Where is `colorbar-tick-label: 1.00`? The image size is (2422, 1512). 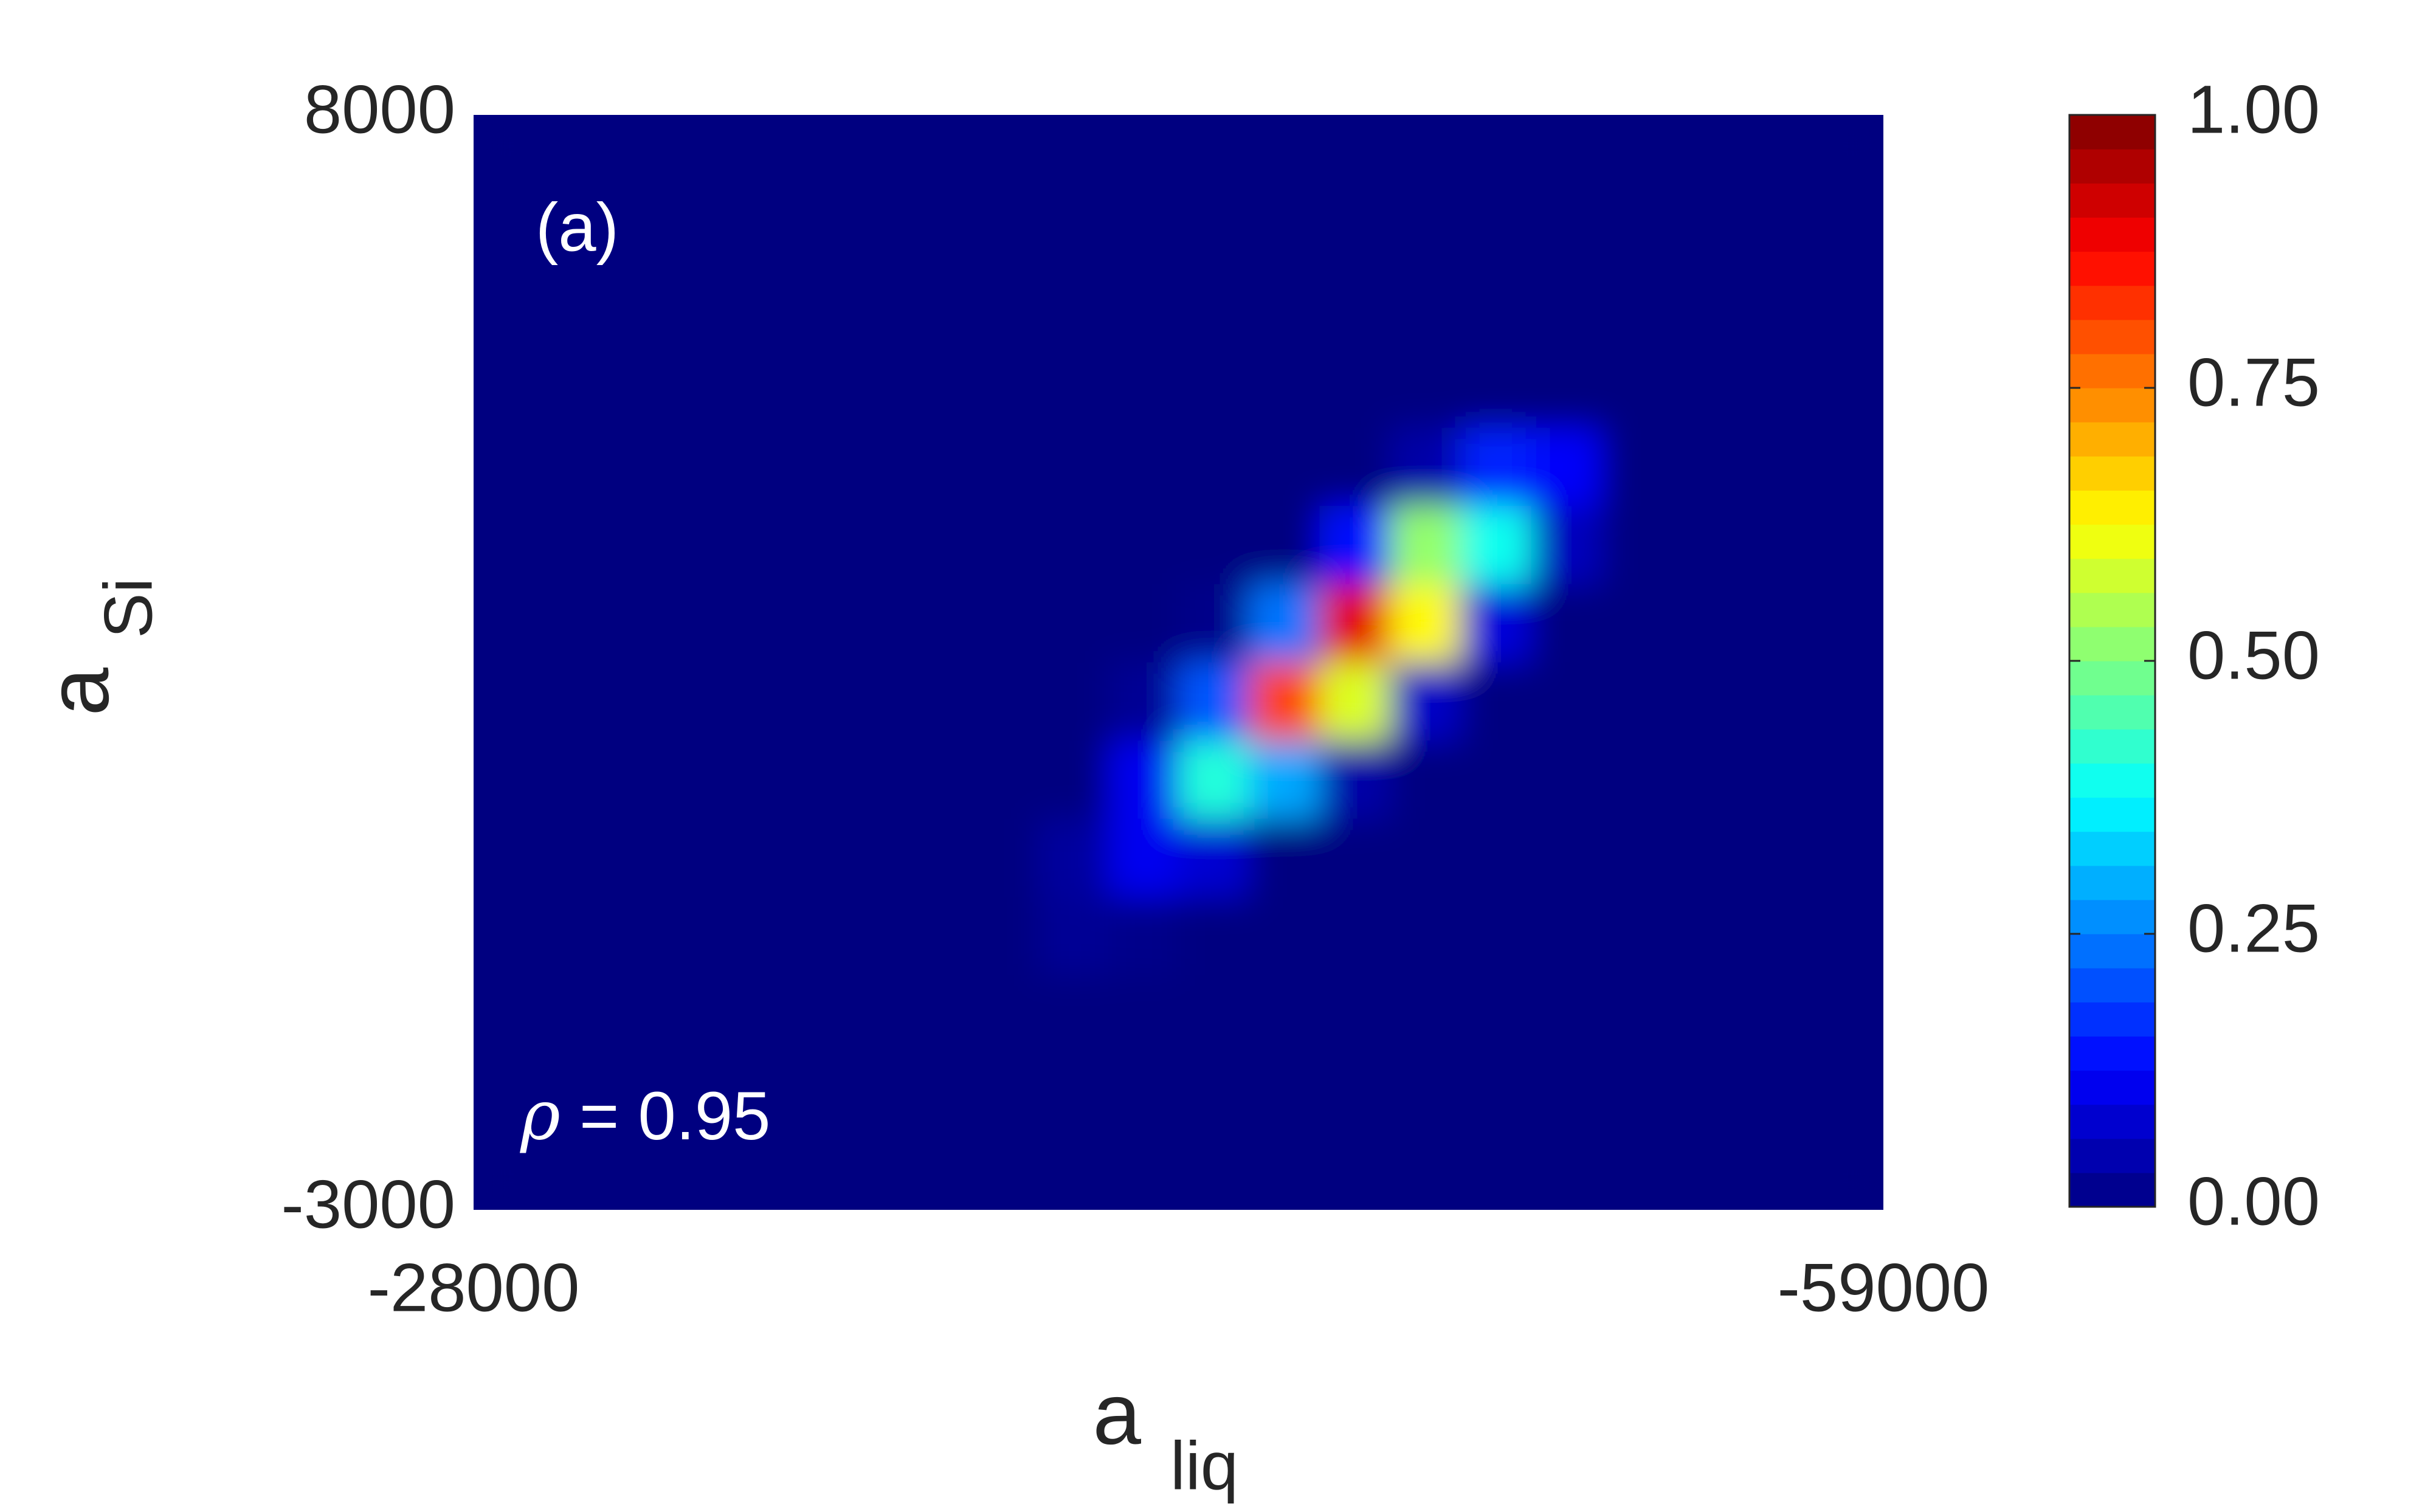
colorbar-tick-label: 1.00 is located at coordinates (2253, 110).